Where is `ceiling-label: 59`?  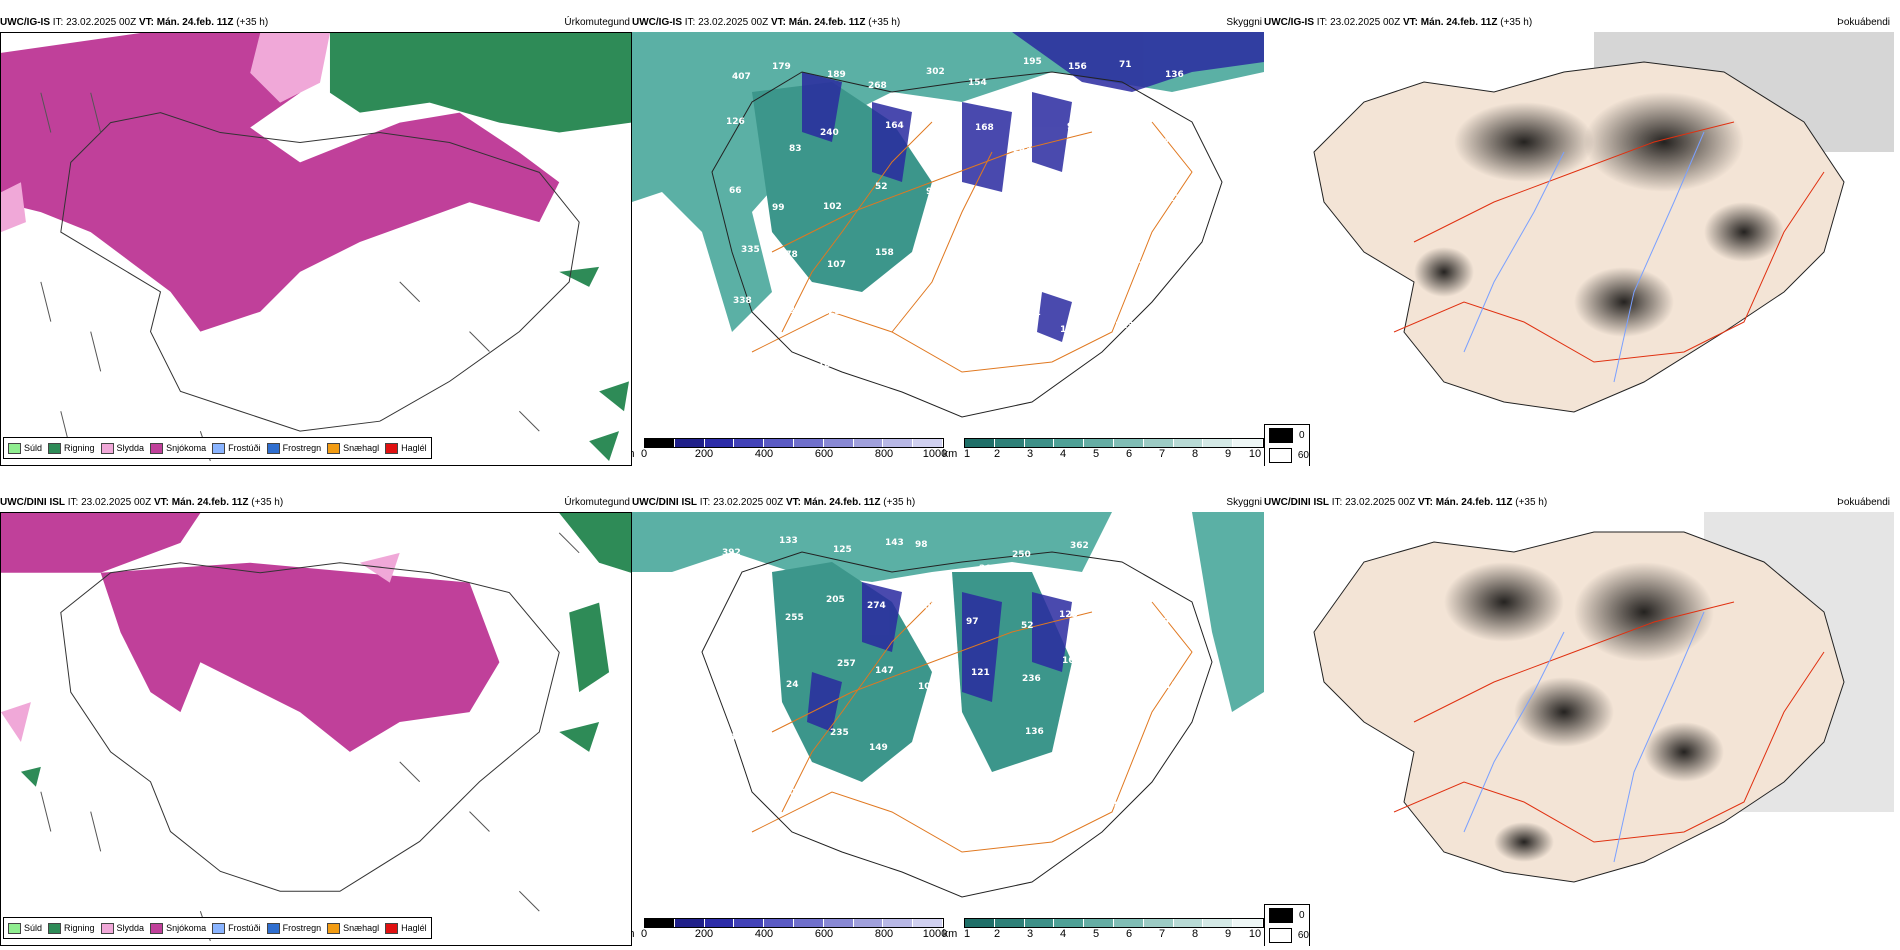 ceiling-label: 59 is located at coordinates (1164, 794).